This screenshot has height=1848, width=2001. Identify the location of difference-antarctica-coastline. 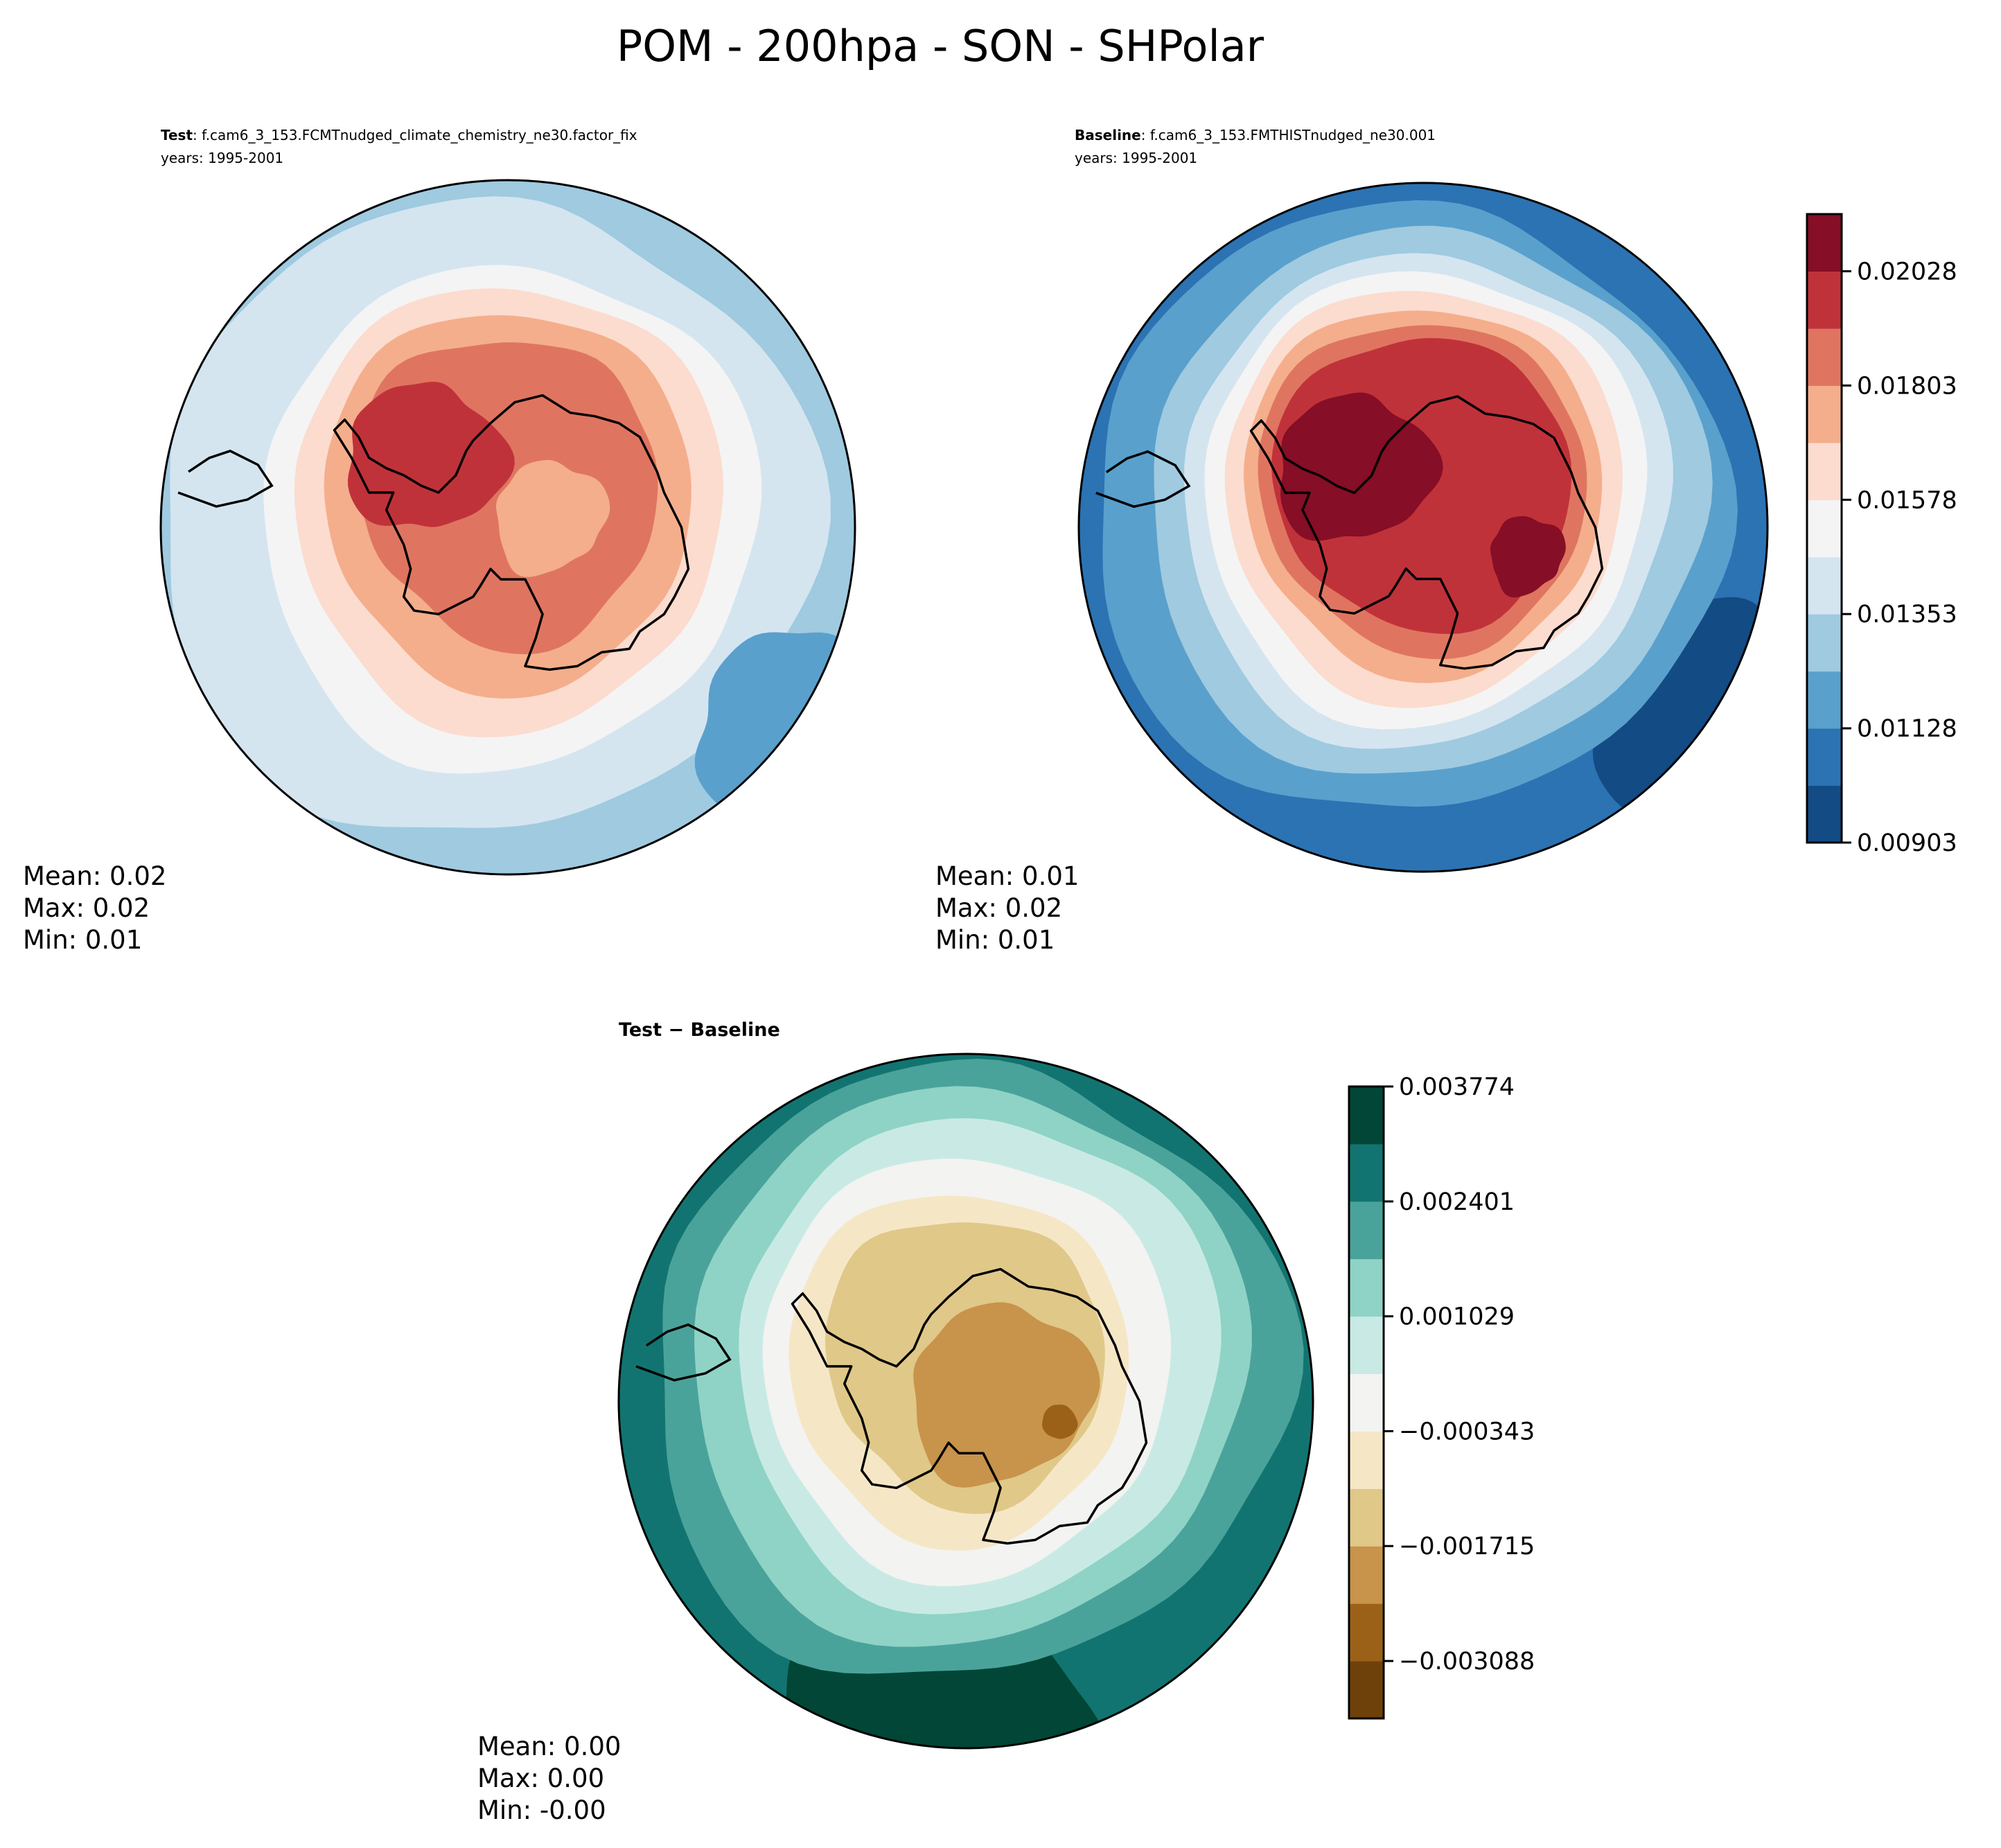
(970, 1406).